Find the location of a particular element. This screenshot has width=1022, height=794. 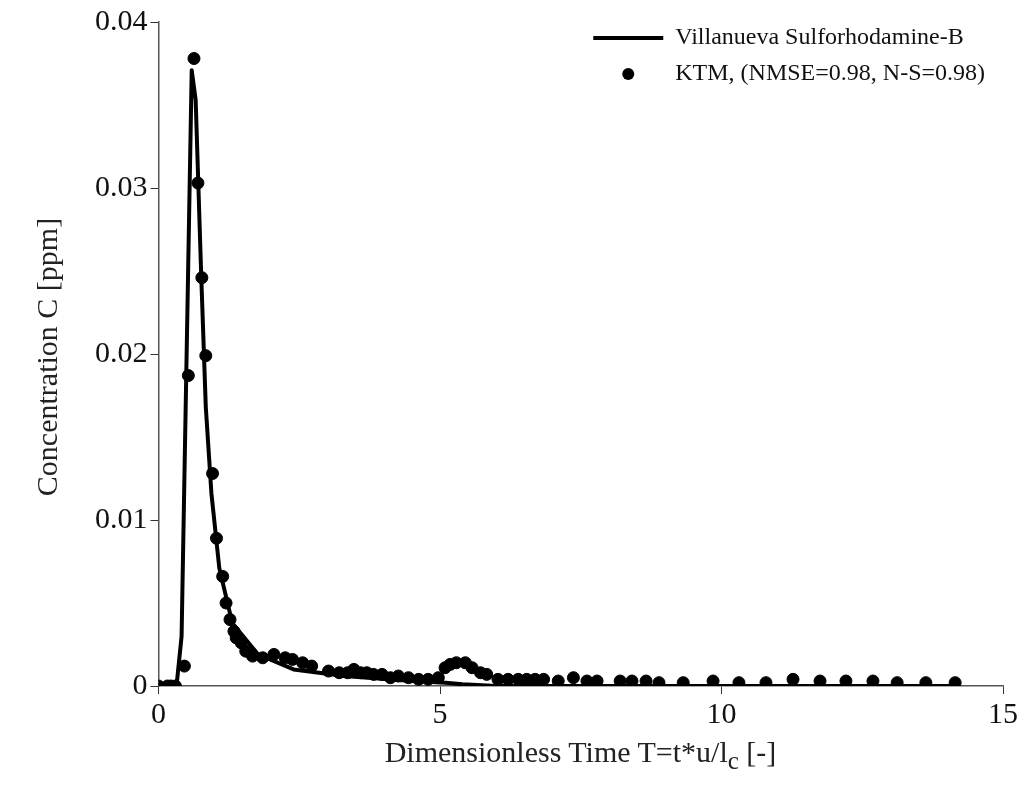

legend-label: Villanueva Sulforhodamine-B is located at coordinates (819, 36).